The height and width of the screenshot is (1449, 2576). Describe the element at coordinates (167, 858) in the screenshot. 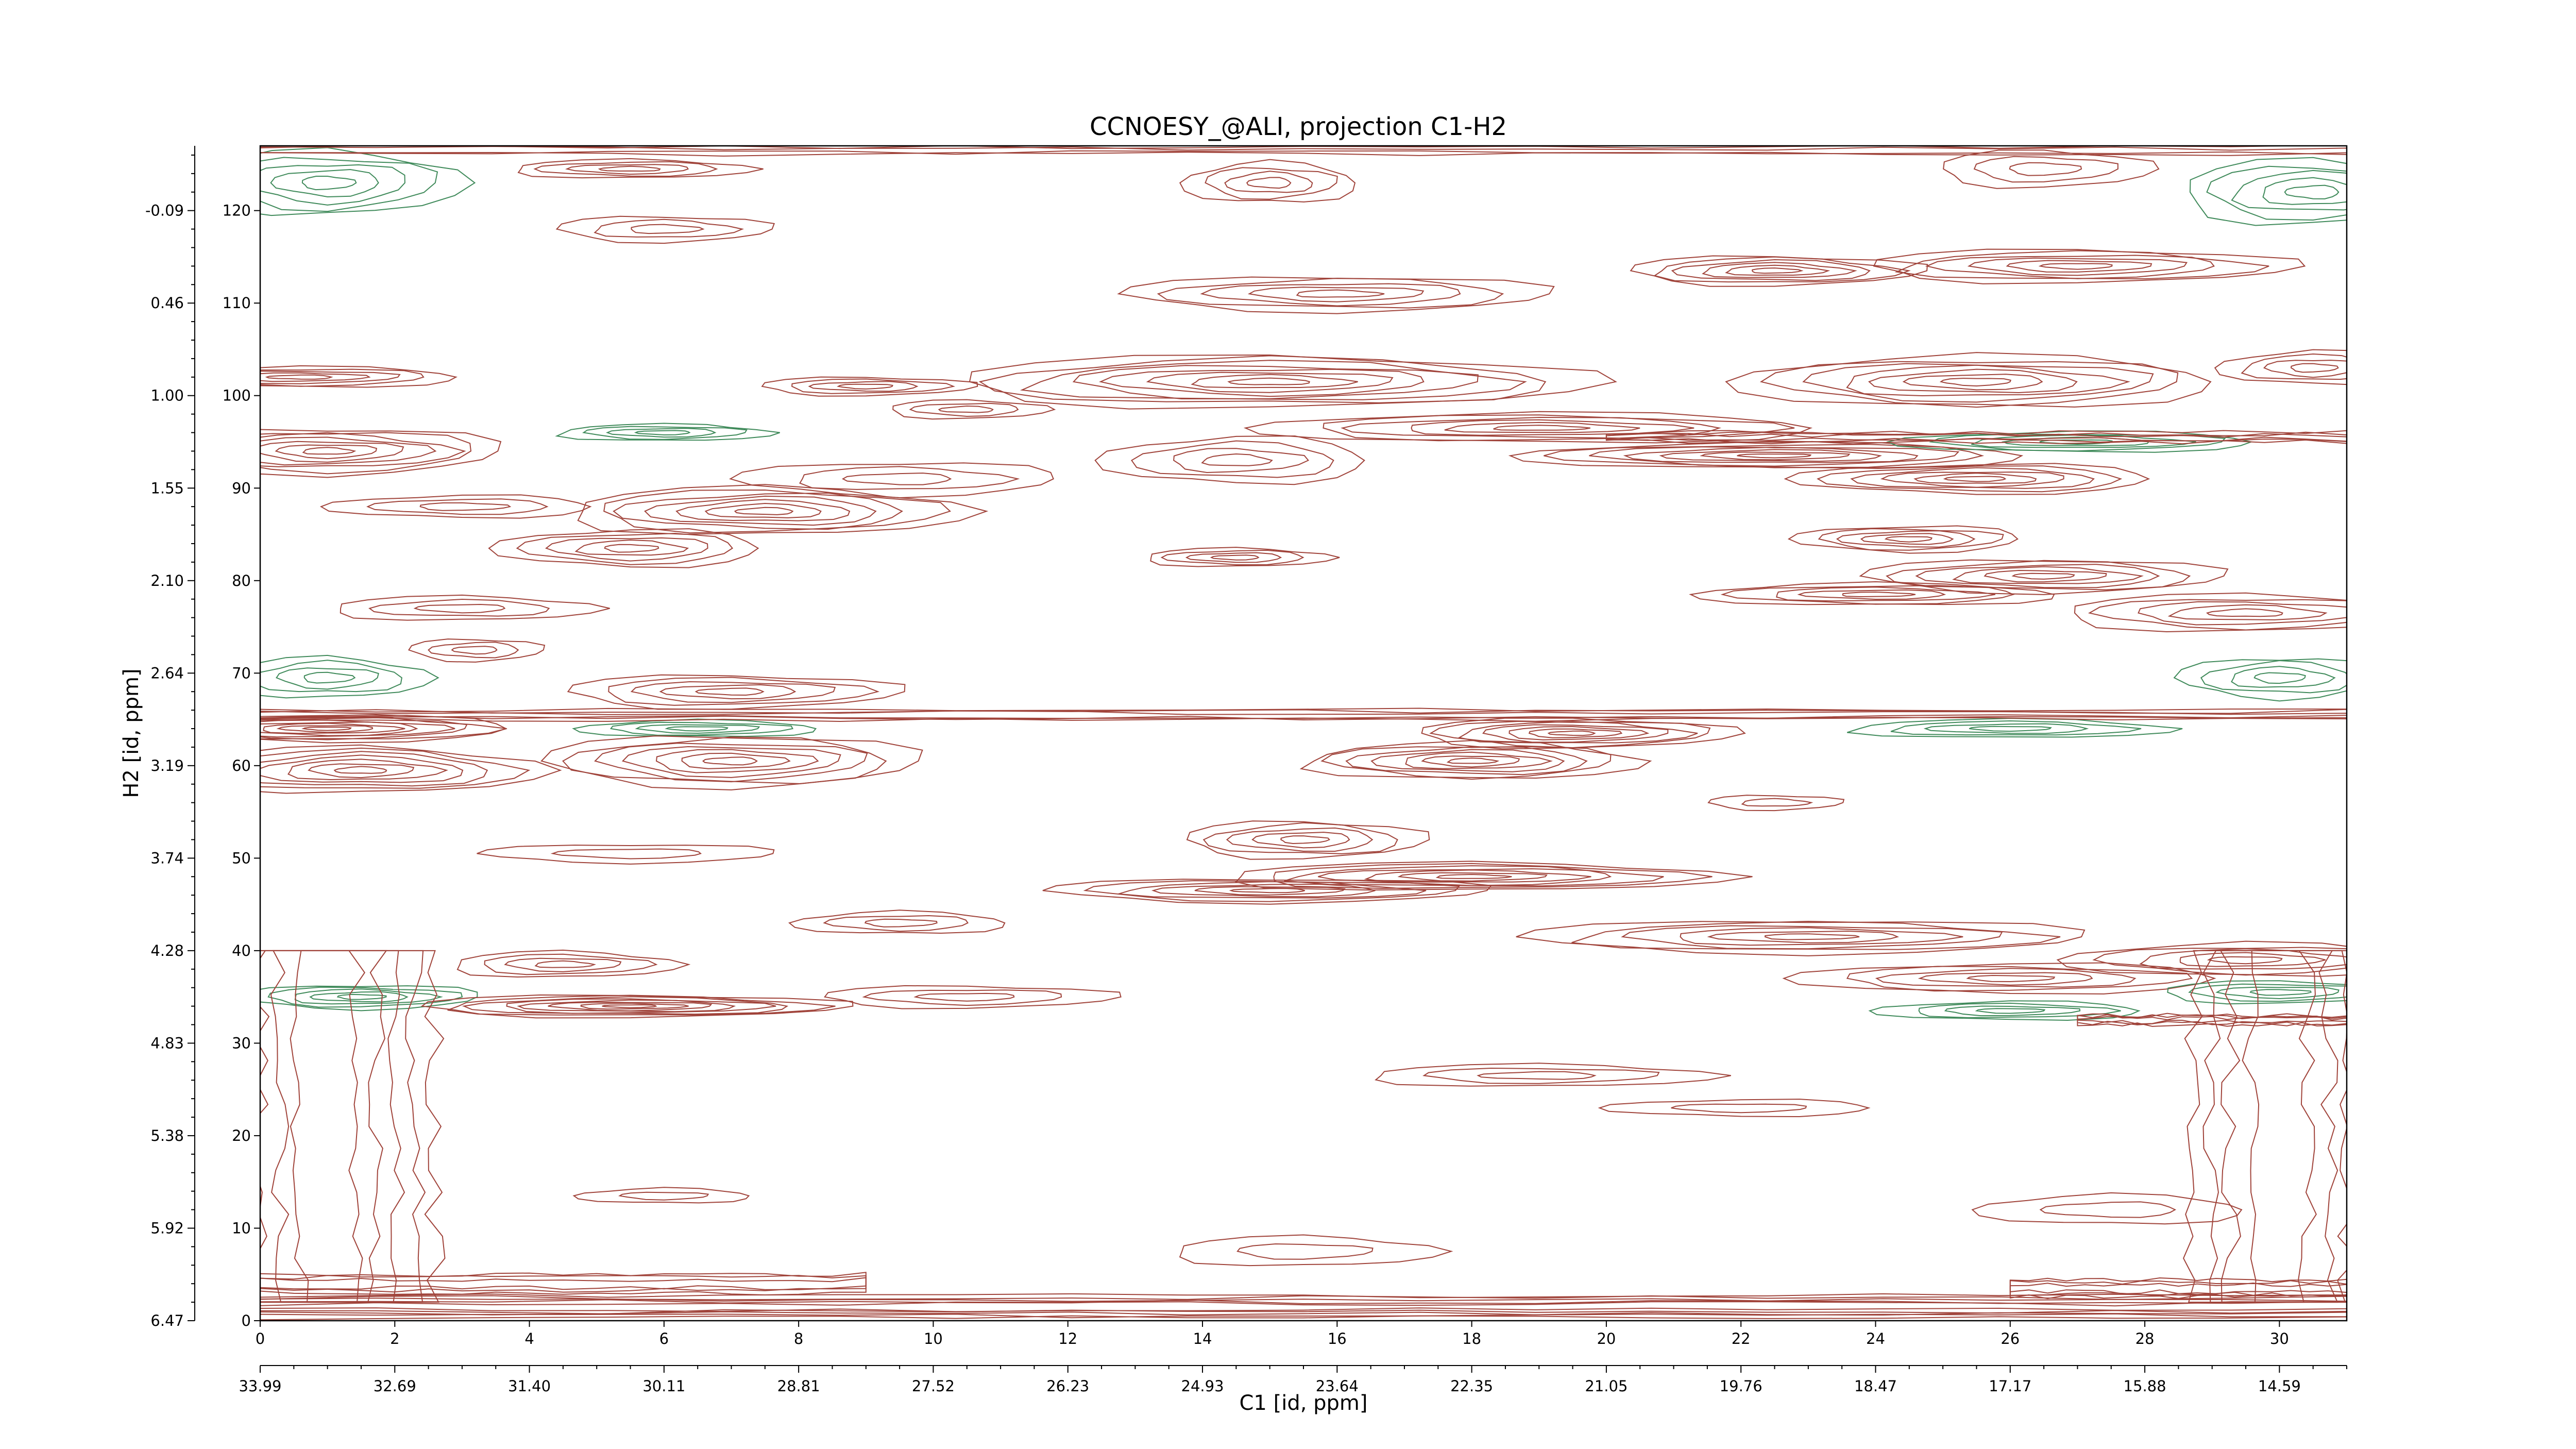

I see `y-ppm-tick-label: 3.74` at that location.